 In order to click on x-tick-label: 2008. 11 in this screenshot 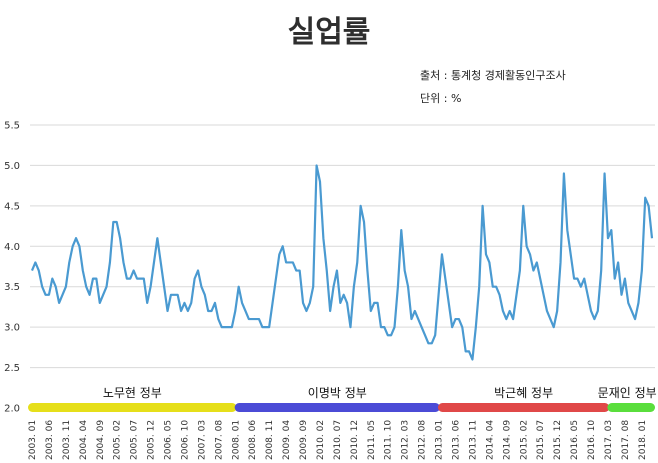, I will do `click(270, 440)`.